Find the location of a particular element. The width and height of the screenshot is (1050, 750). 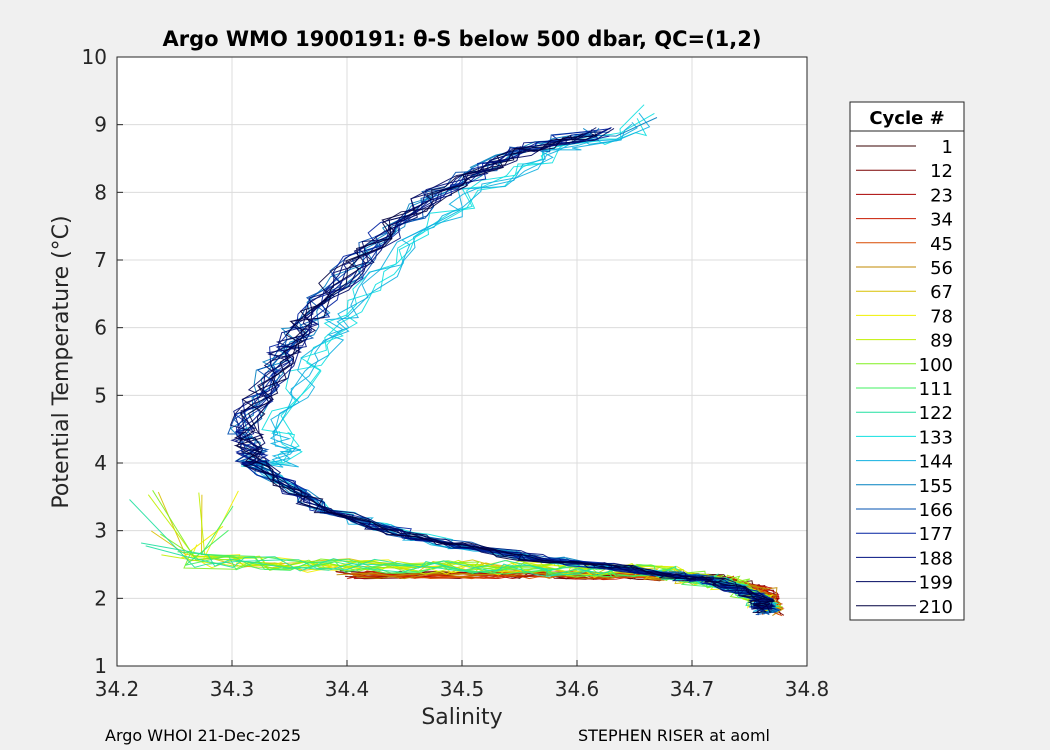

x-axis-label: Salinity is located at coordinates (461, 717).